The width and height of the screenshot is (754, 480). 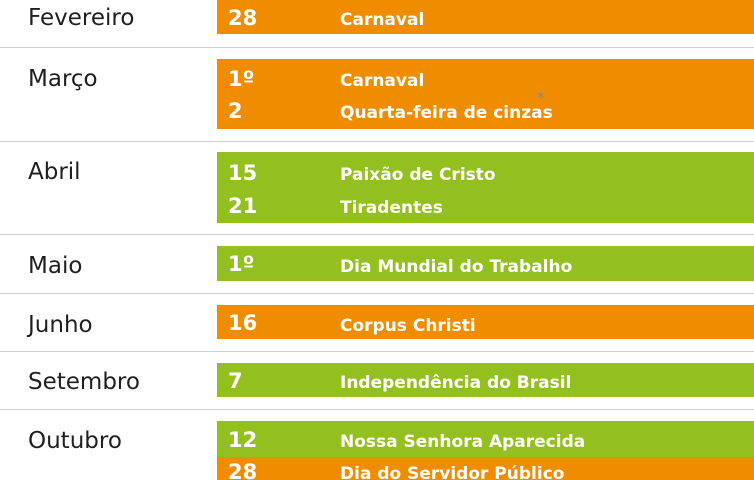 I want to click on holiday-bar: 12 Nossa Senhora Aparecida, so click(x=485, y=439).